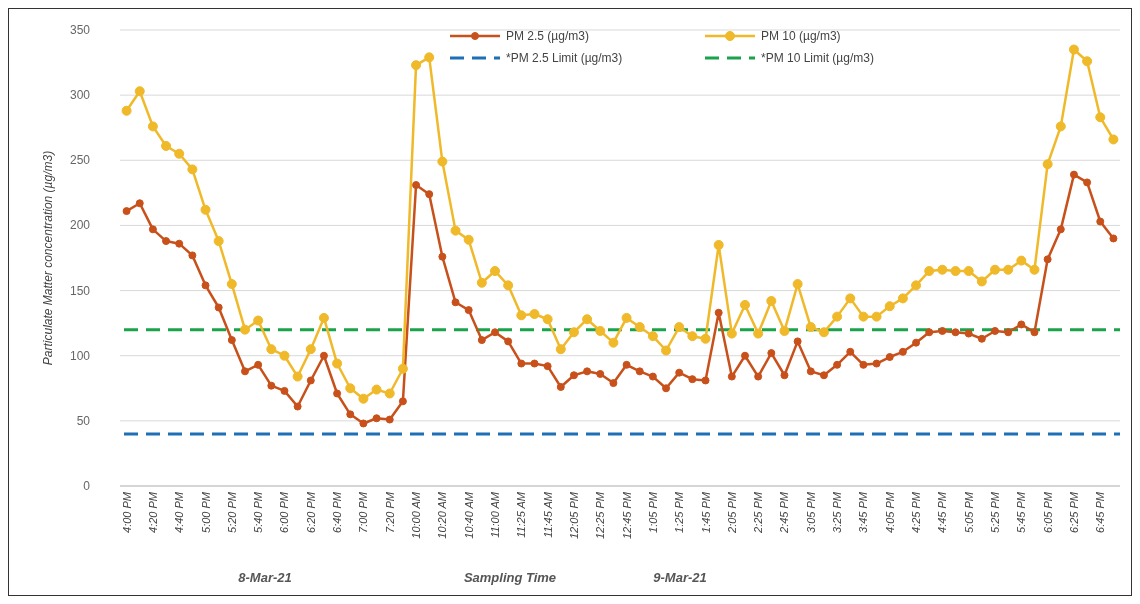 This screenshot has width=1140, height=604. I want to click on x-tick-label: 4:45 PM, so click(942, 512).